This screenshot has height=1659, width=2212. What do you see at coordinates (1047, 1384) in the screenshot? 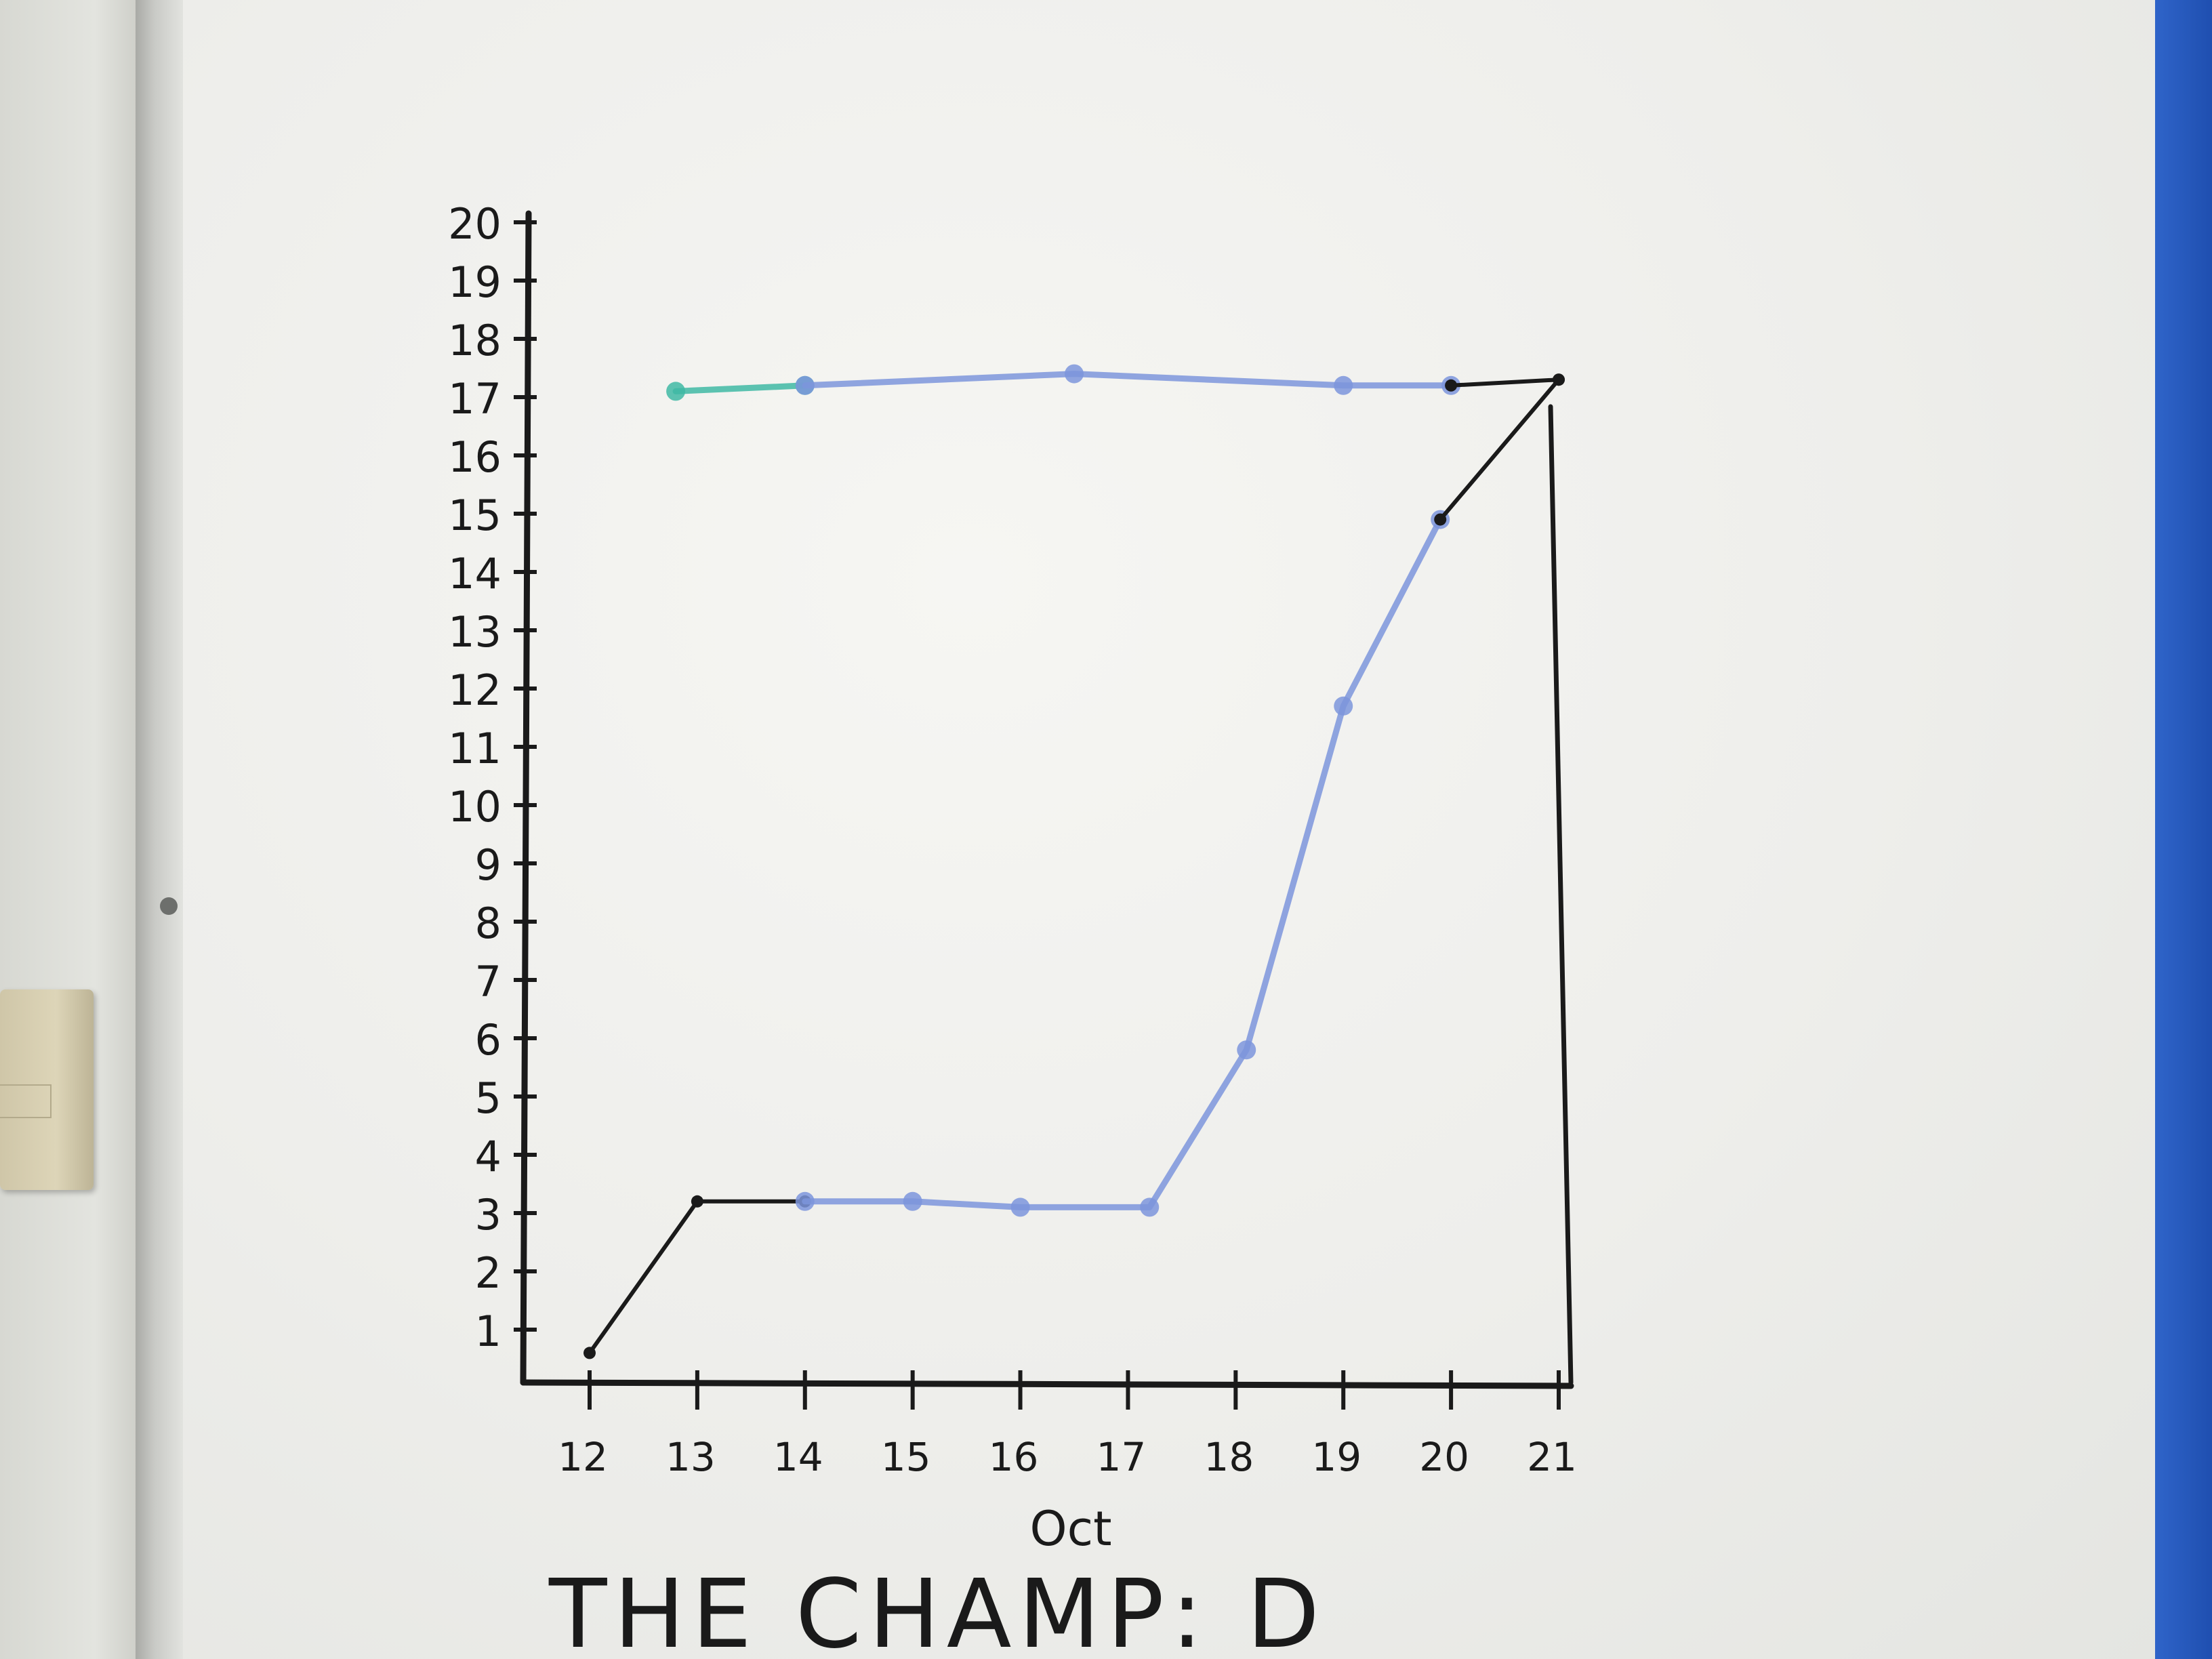
I see `x-axis-line` at bounding box center [1047, 1384].